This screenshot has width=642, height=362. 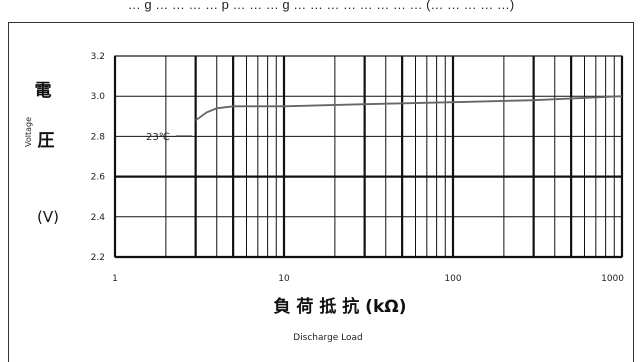 I want to click on y-tick-label: 2.8, so click(x=98, y=137).